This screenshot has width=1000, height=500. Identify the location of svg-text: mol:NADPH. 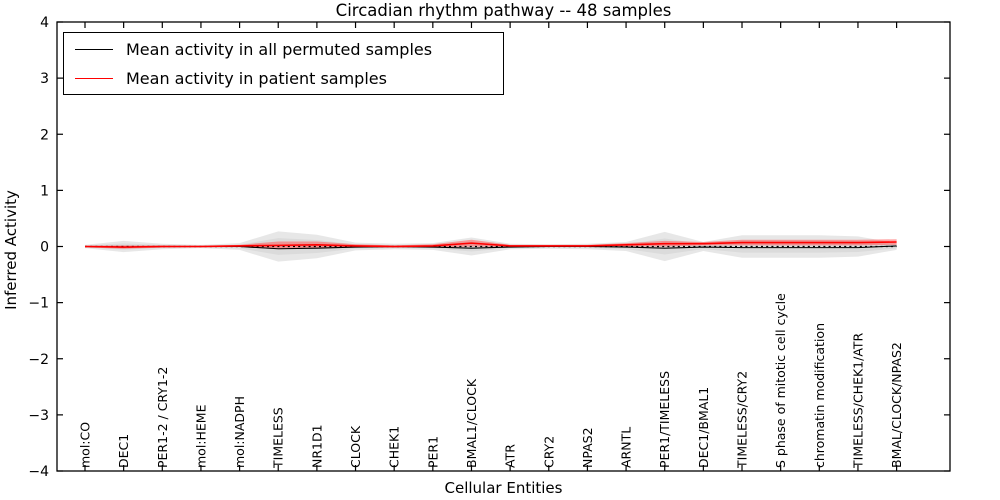
(239, 432).